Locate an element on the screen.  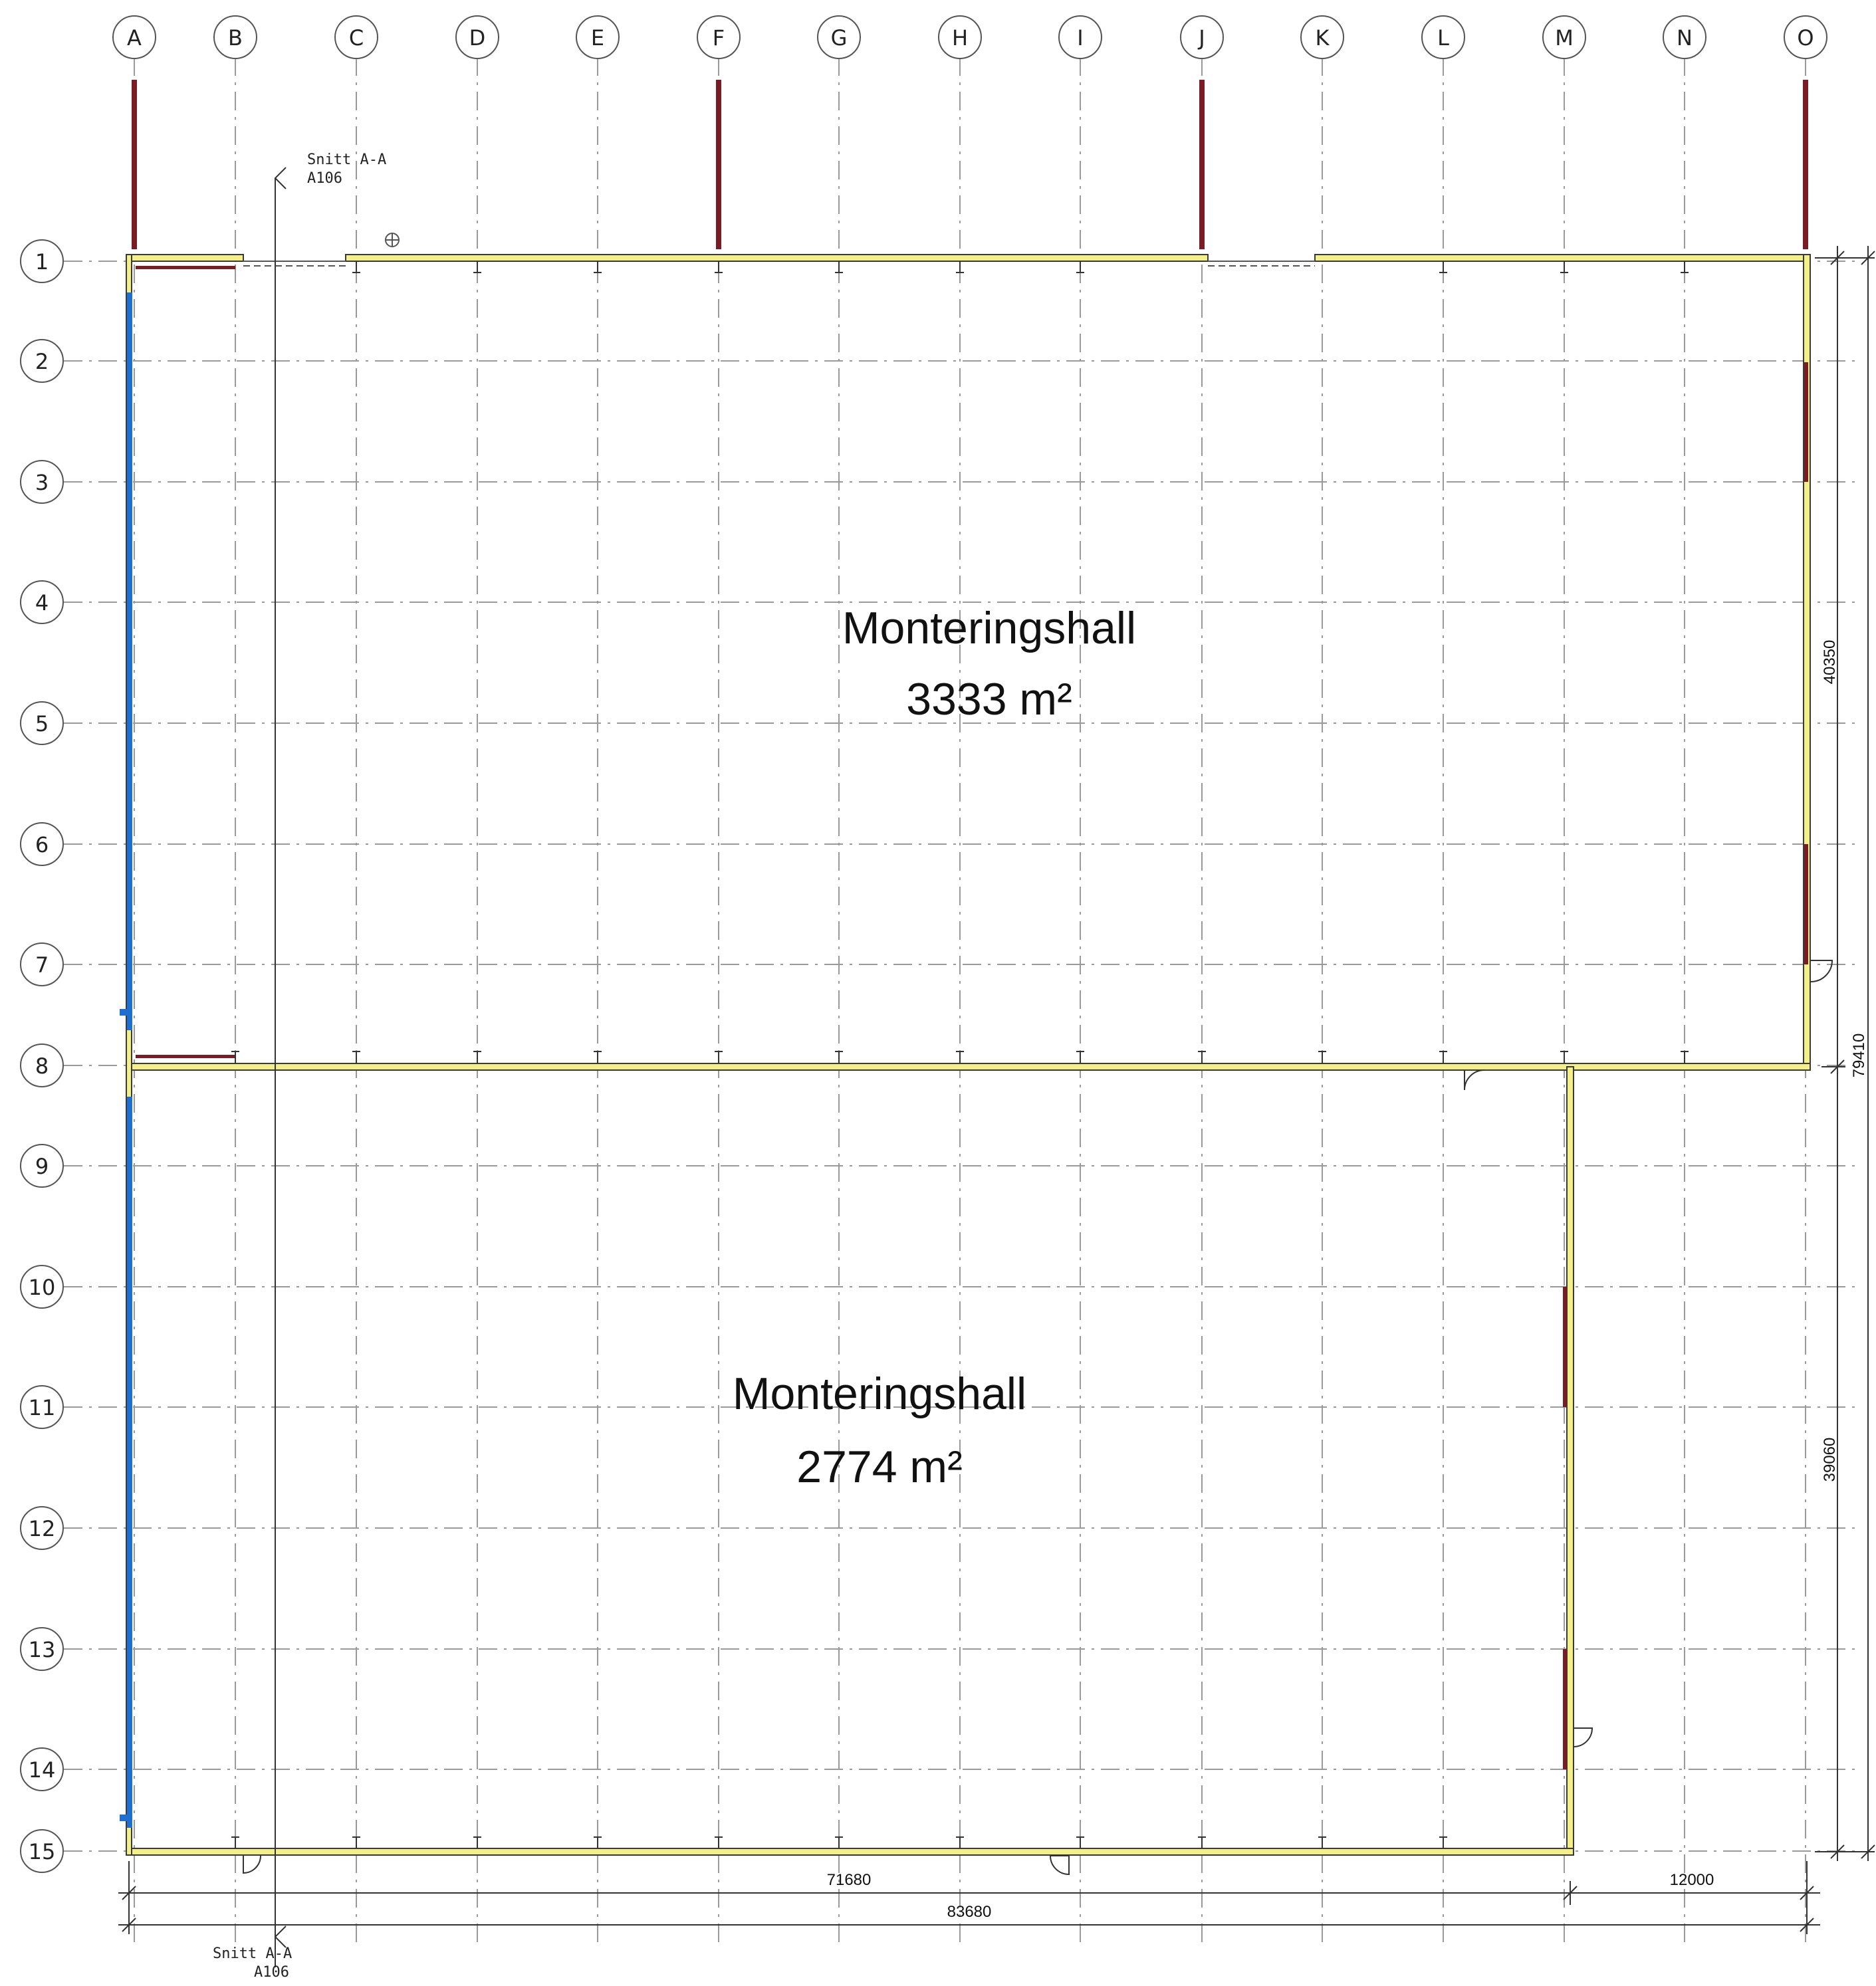
grid-label-8: 8 is located at coordinates (42, 1066).